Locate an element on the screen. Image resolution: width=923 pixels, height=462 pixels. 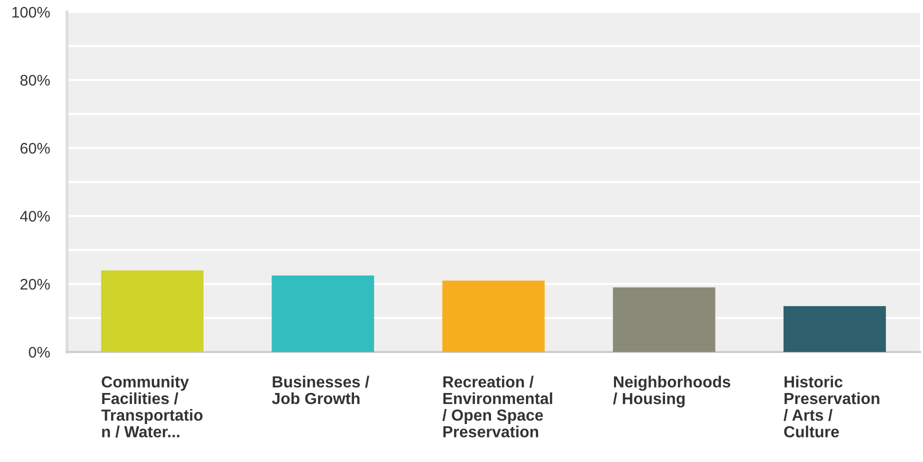
x-tick-label: Recreation / Environmental / Open Space Preservation is located at coordinates (497, 407).